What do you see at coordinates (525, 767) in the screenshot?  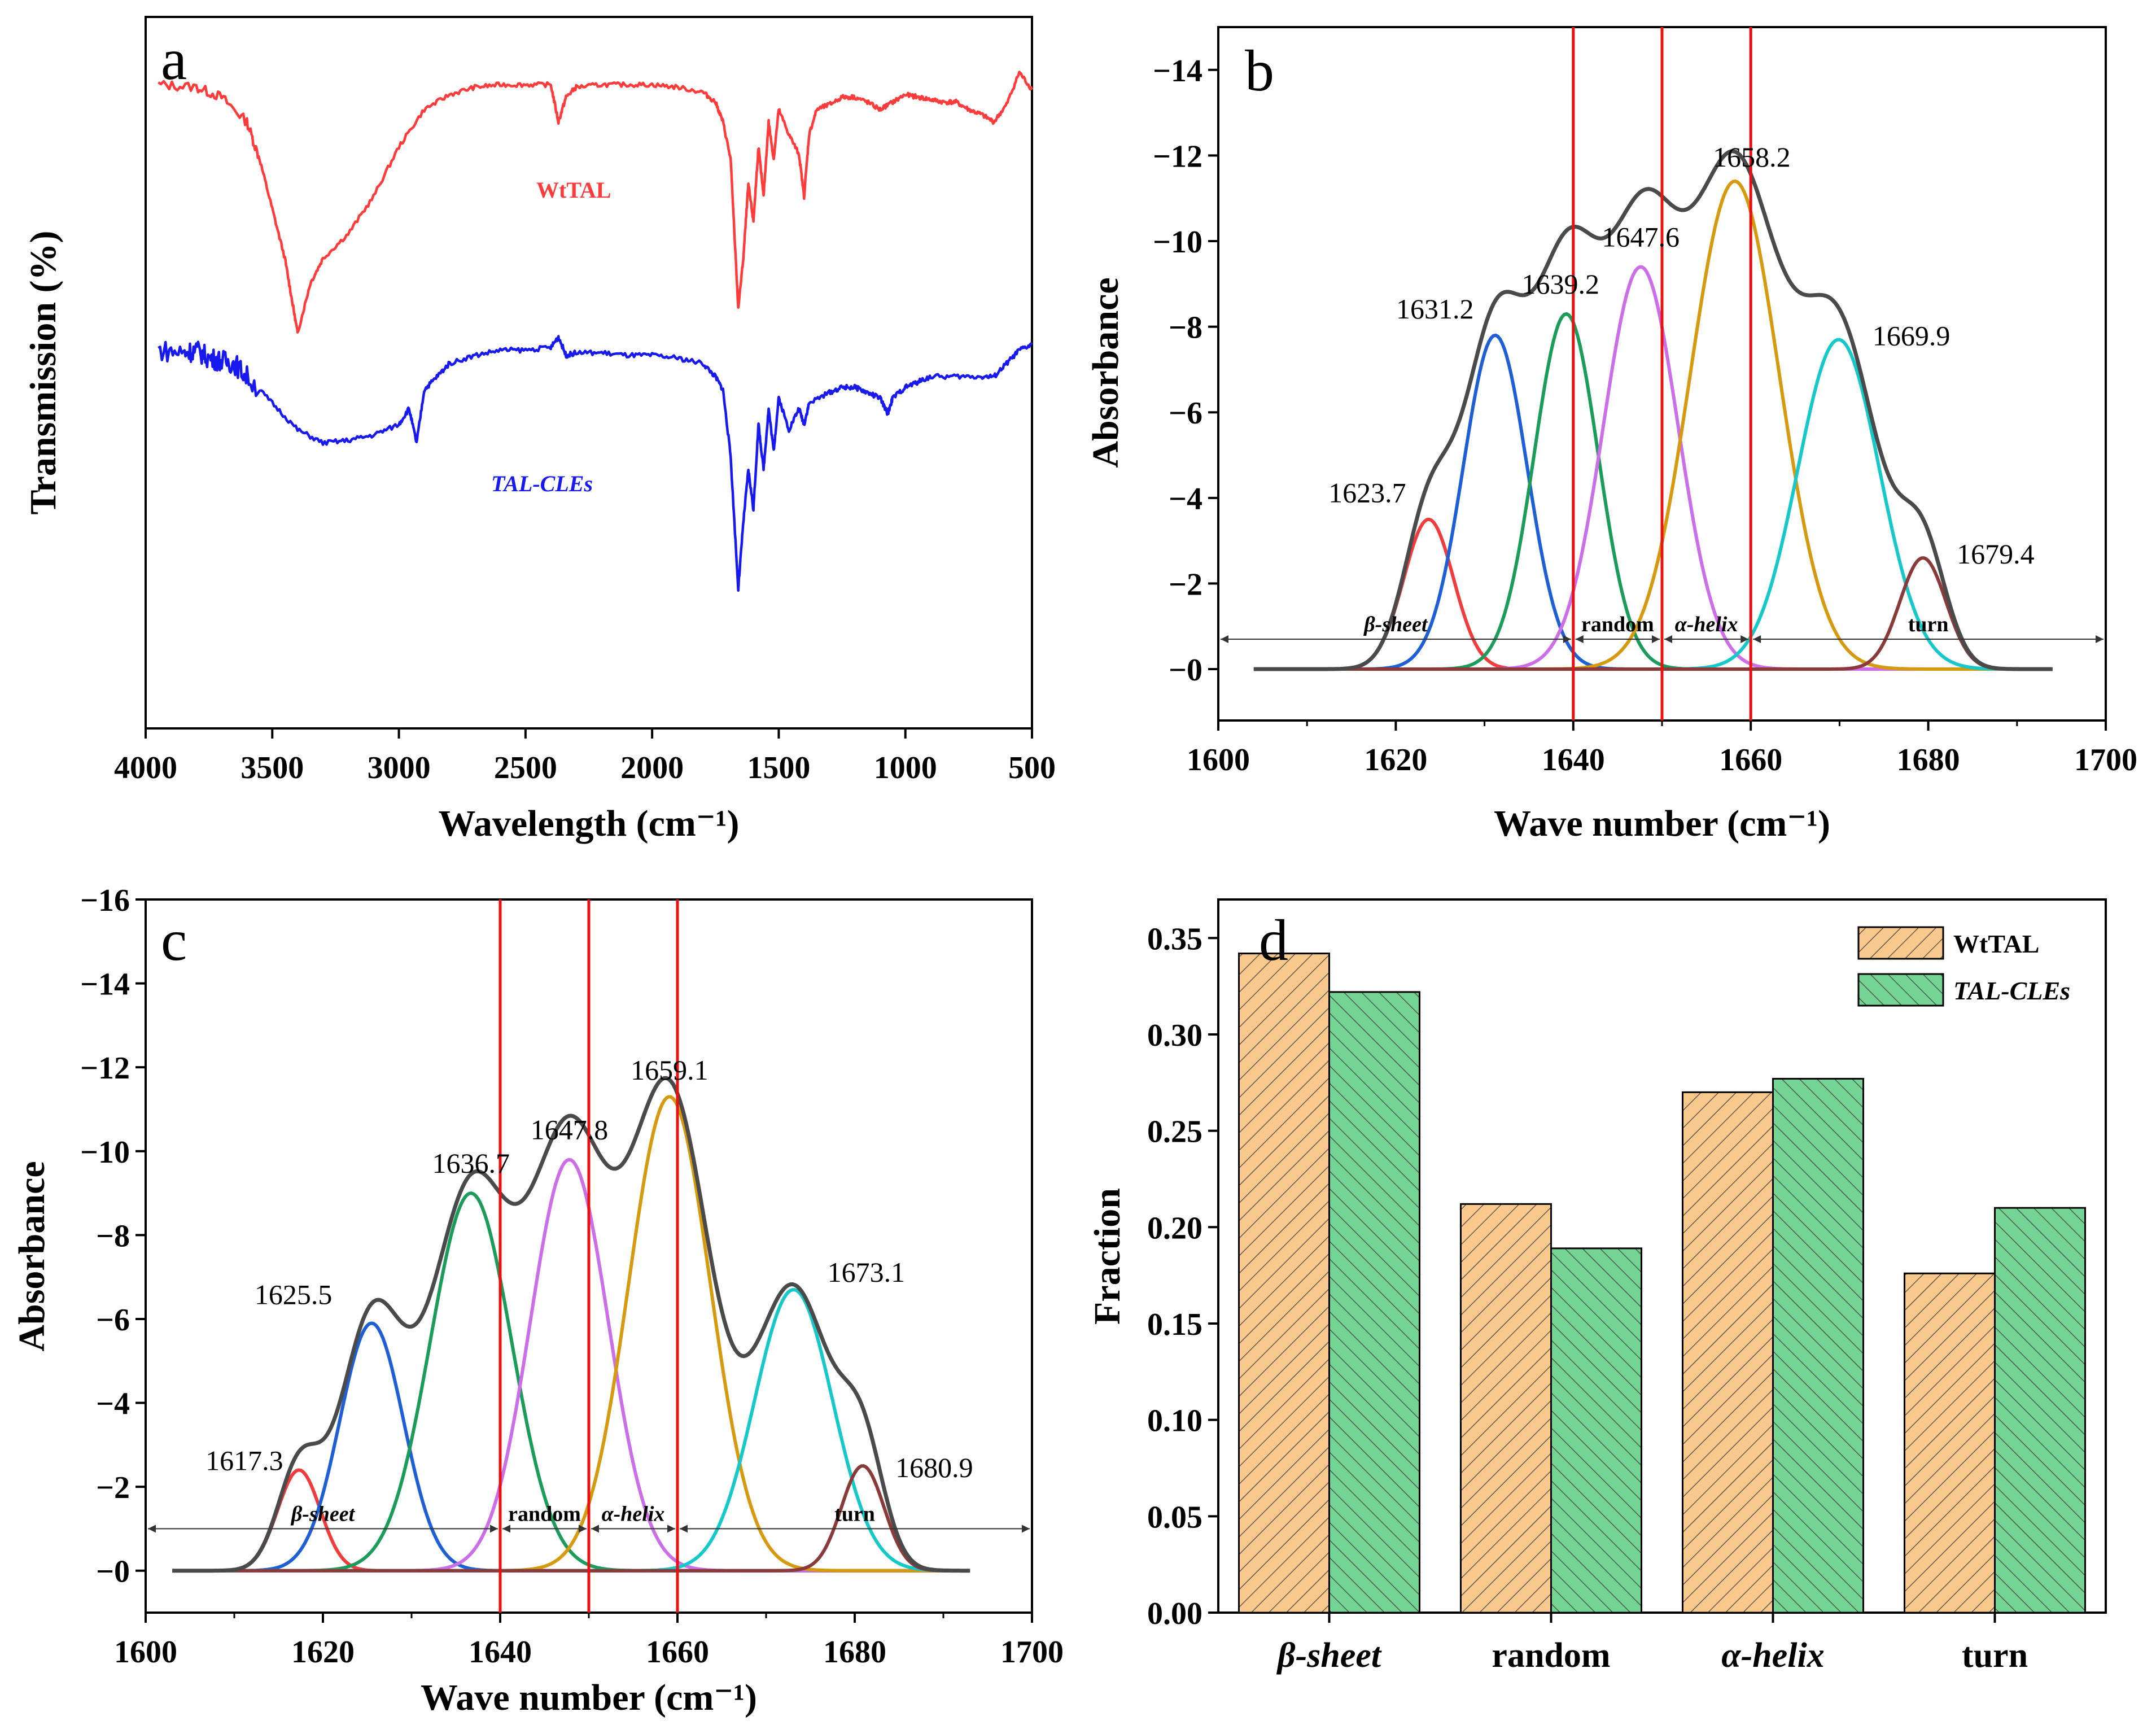 I see `x-tick-label: 2500` at bounding box center [525, 767].